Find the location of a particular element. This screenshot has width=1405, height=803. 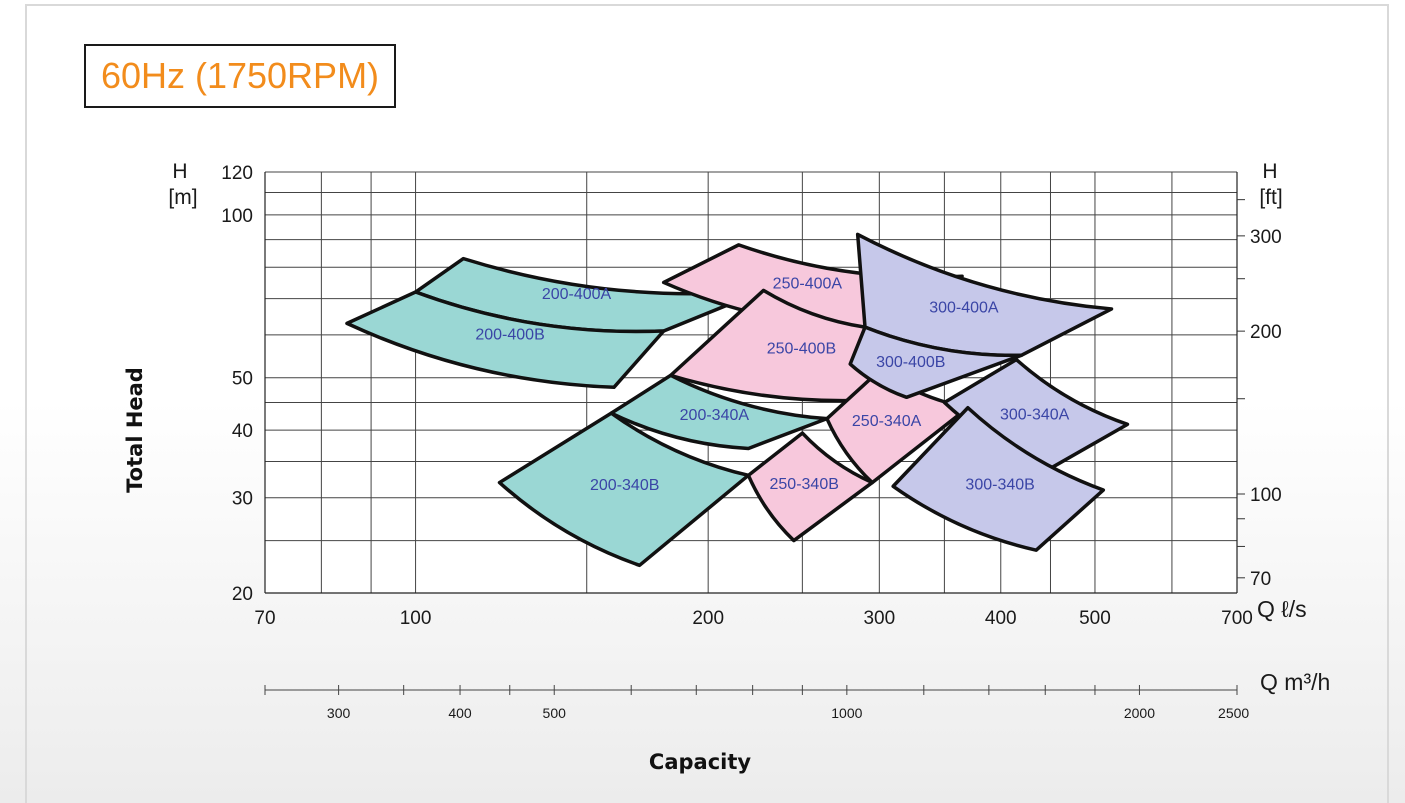

y-right-unit-bottom: [ft] is located at coordinates (1270, 197).